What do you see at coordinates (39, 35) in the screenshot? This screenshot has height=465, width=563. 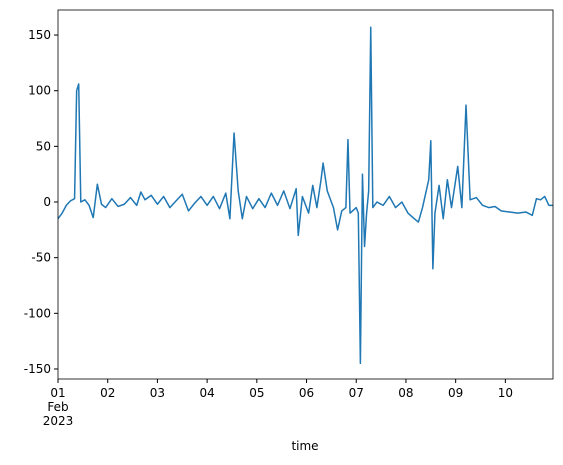 I see `y-tick-label: 150` at bounding box center [39, 35].